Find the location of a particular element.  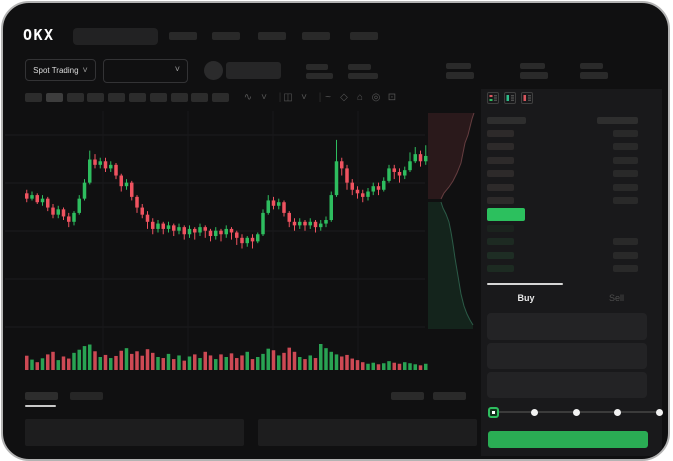

amount-input is located at coordinates (567, 356).